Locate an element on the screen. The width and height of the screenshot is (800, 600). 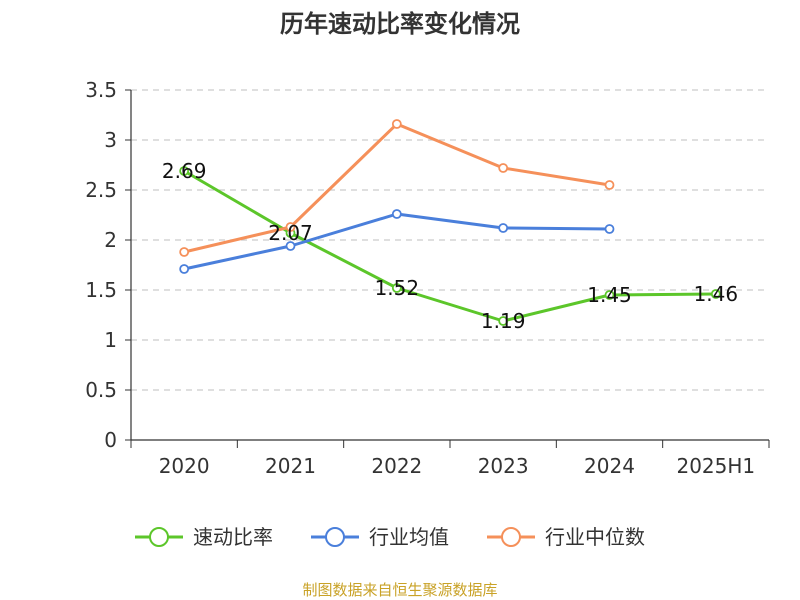
data-label: 1.19 is located at coordinates (503, 321).